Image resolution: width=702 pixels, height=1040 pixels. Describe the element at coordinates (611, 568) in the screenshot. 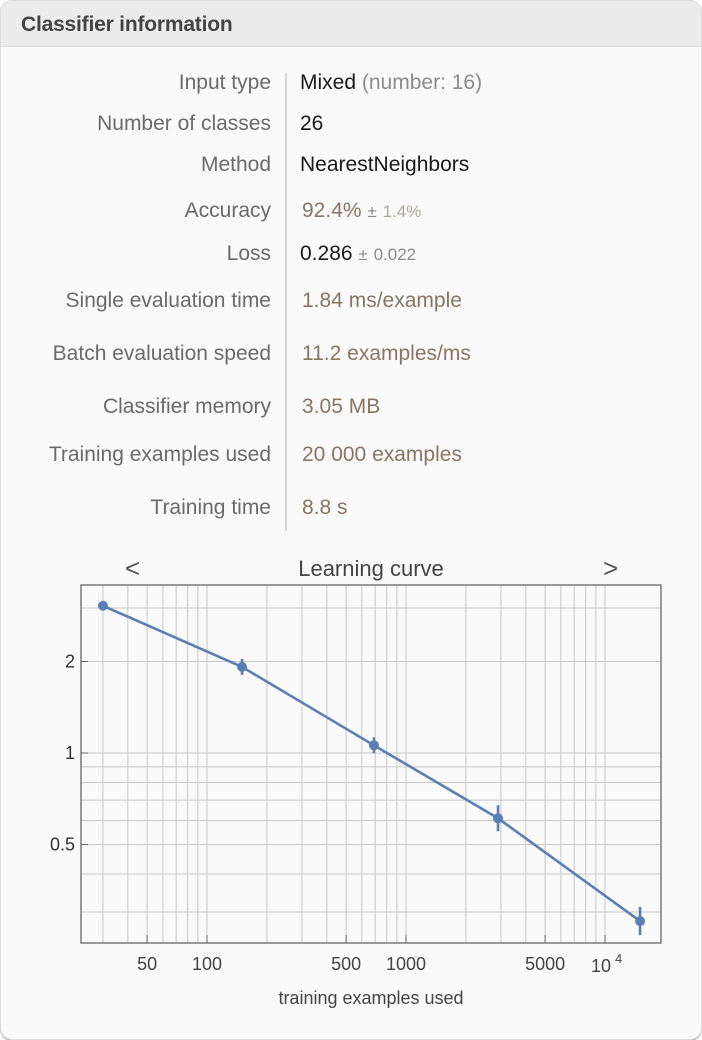

I see `chart-next-button: >` at that location.